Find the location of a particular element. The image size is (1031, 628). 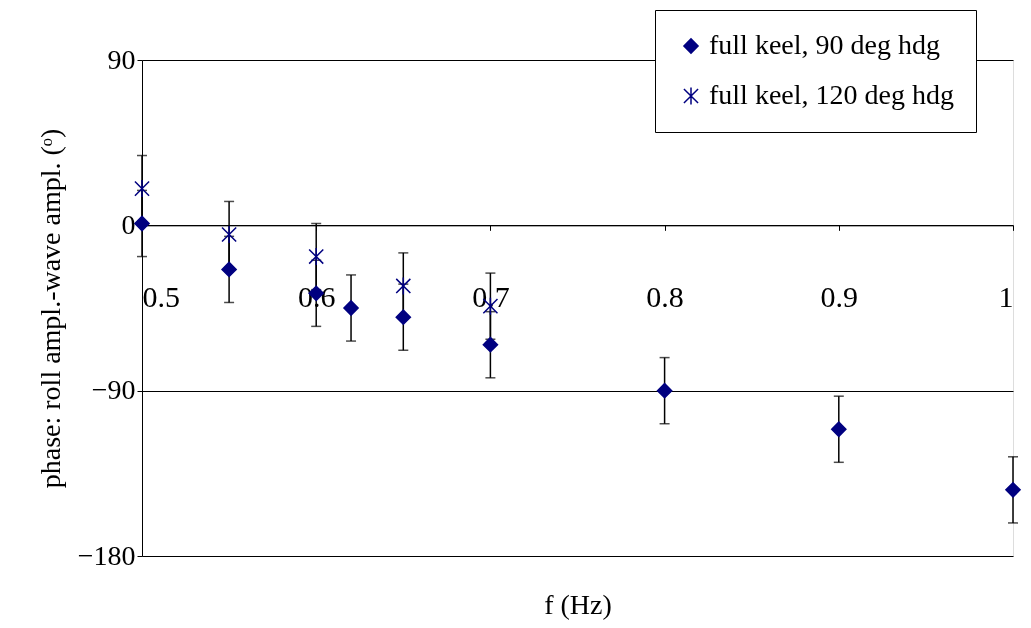

y-tick-label: 0 is located at coordinates (128, 224).